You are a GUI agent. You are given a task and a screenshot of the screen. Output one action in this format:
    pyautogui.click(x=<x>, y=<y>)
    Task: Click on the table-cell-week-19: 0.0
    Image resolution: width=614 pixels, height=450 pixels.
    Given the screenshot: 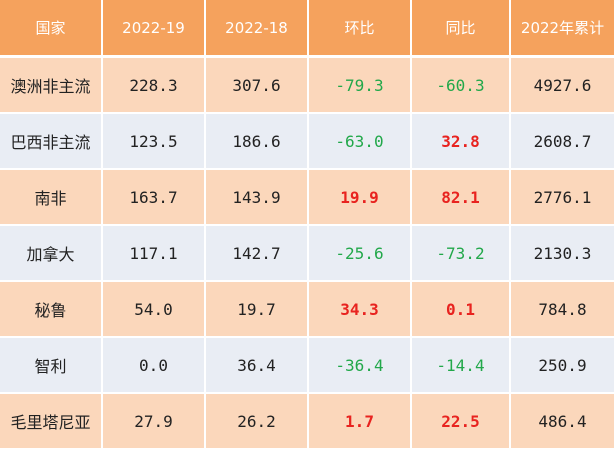 What is the action you would take?
    pyautogui.click(x=153, y=365)
    